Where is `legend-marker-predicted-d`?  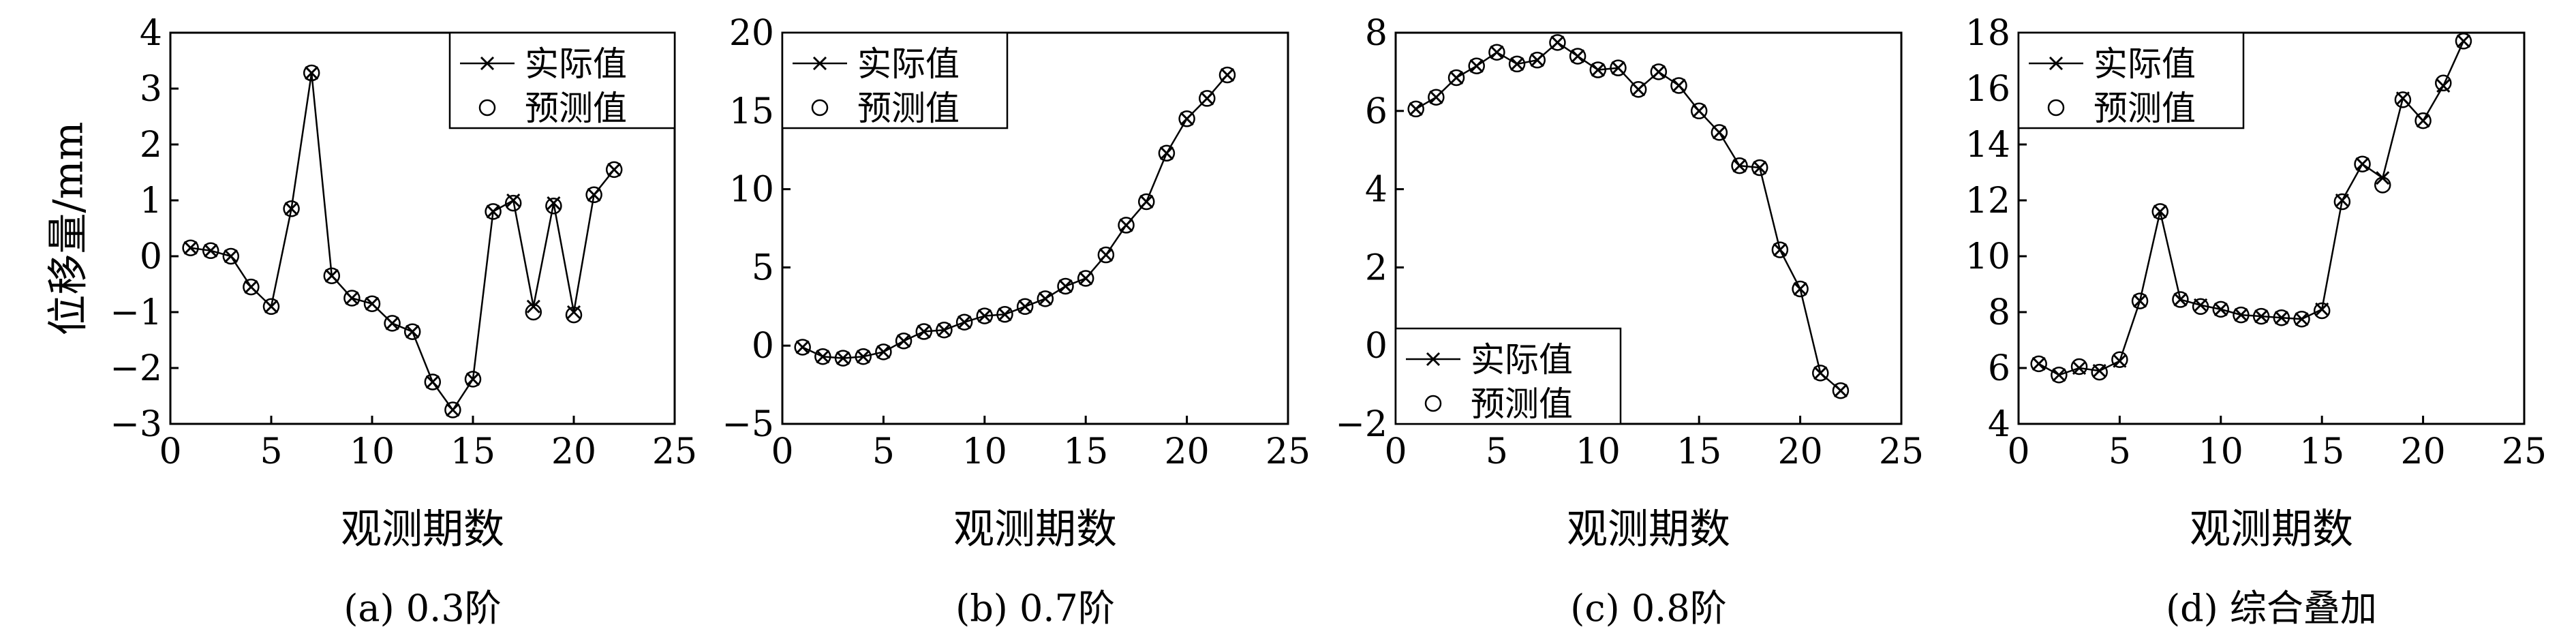
legend-marker-predicted-d is located at coordinates (2056, 108).